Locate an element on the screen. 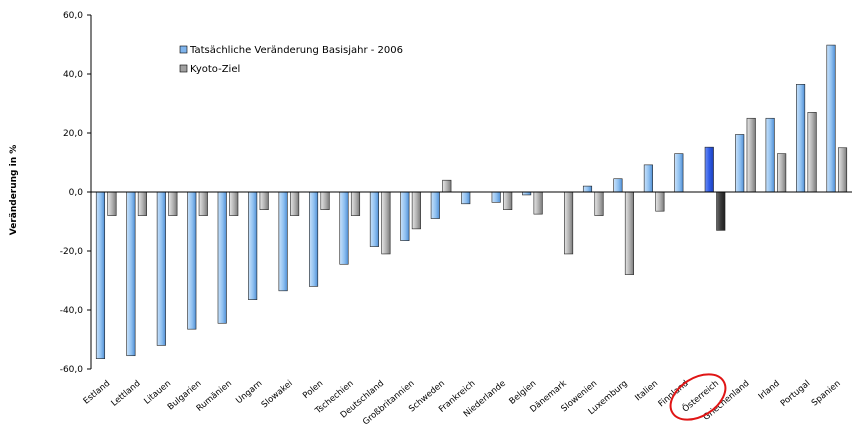  x-tick-label: Irland is located at coordinates (769, 390).